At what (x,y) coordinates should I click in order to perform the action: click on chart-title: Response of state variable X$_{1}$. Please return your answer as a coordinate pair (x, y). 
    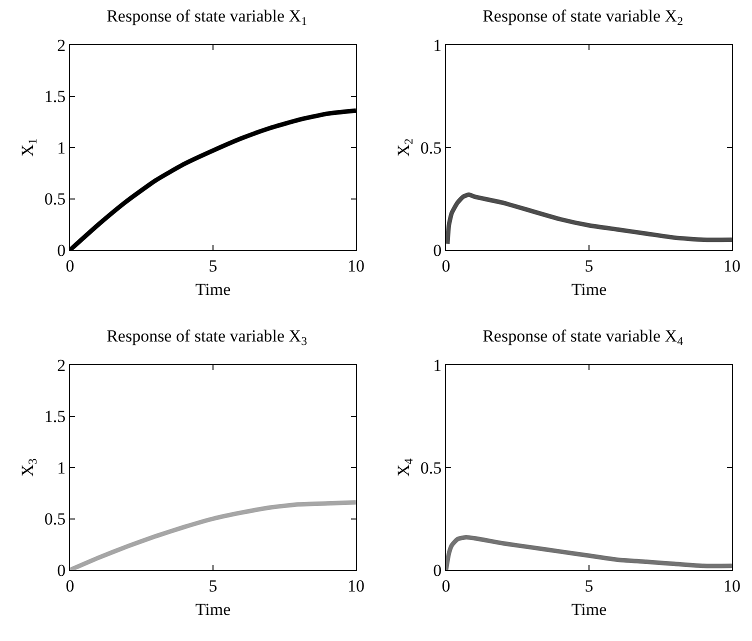
    Looking at the image, I should click on (207, 17).